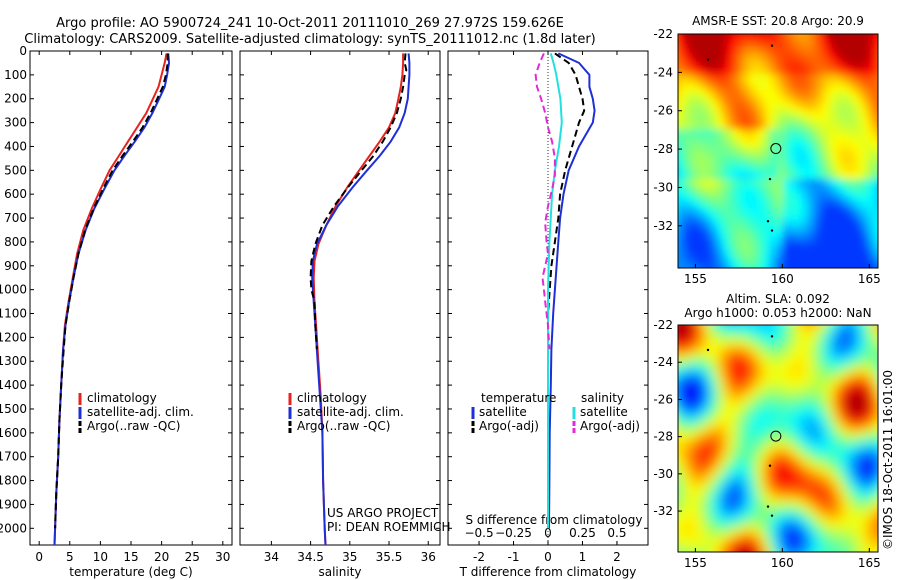  Describe the element at coordinates (13, 314) in the screenshot. I see `depth-tick-label: 1100` at that location.